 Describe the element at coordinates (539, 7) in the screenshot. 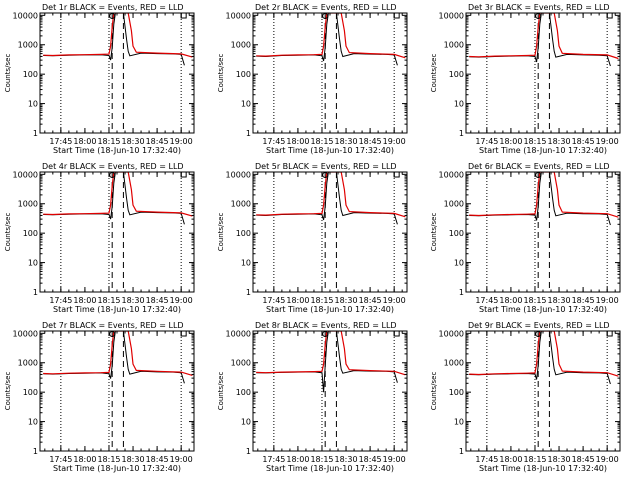

I see `panel-title: Det 3r BLACK = Events, RED = LLD` at that location.